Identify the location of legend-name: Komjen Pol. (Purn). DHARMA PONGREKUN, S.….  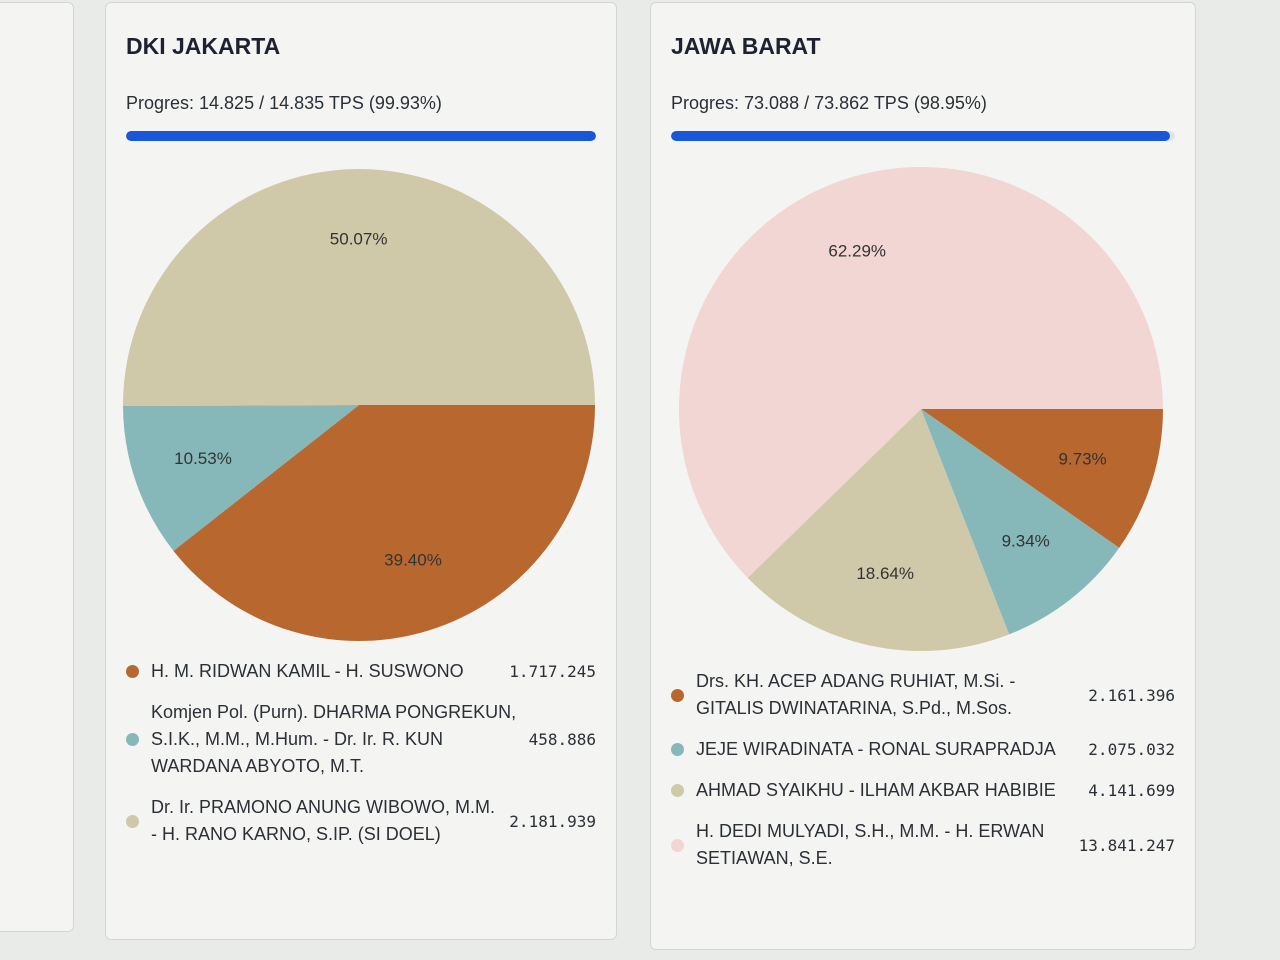
(334, 739).